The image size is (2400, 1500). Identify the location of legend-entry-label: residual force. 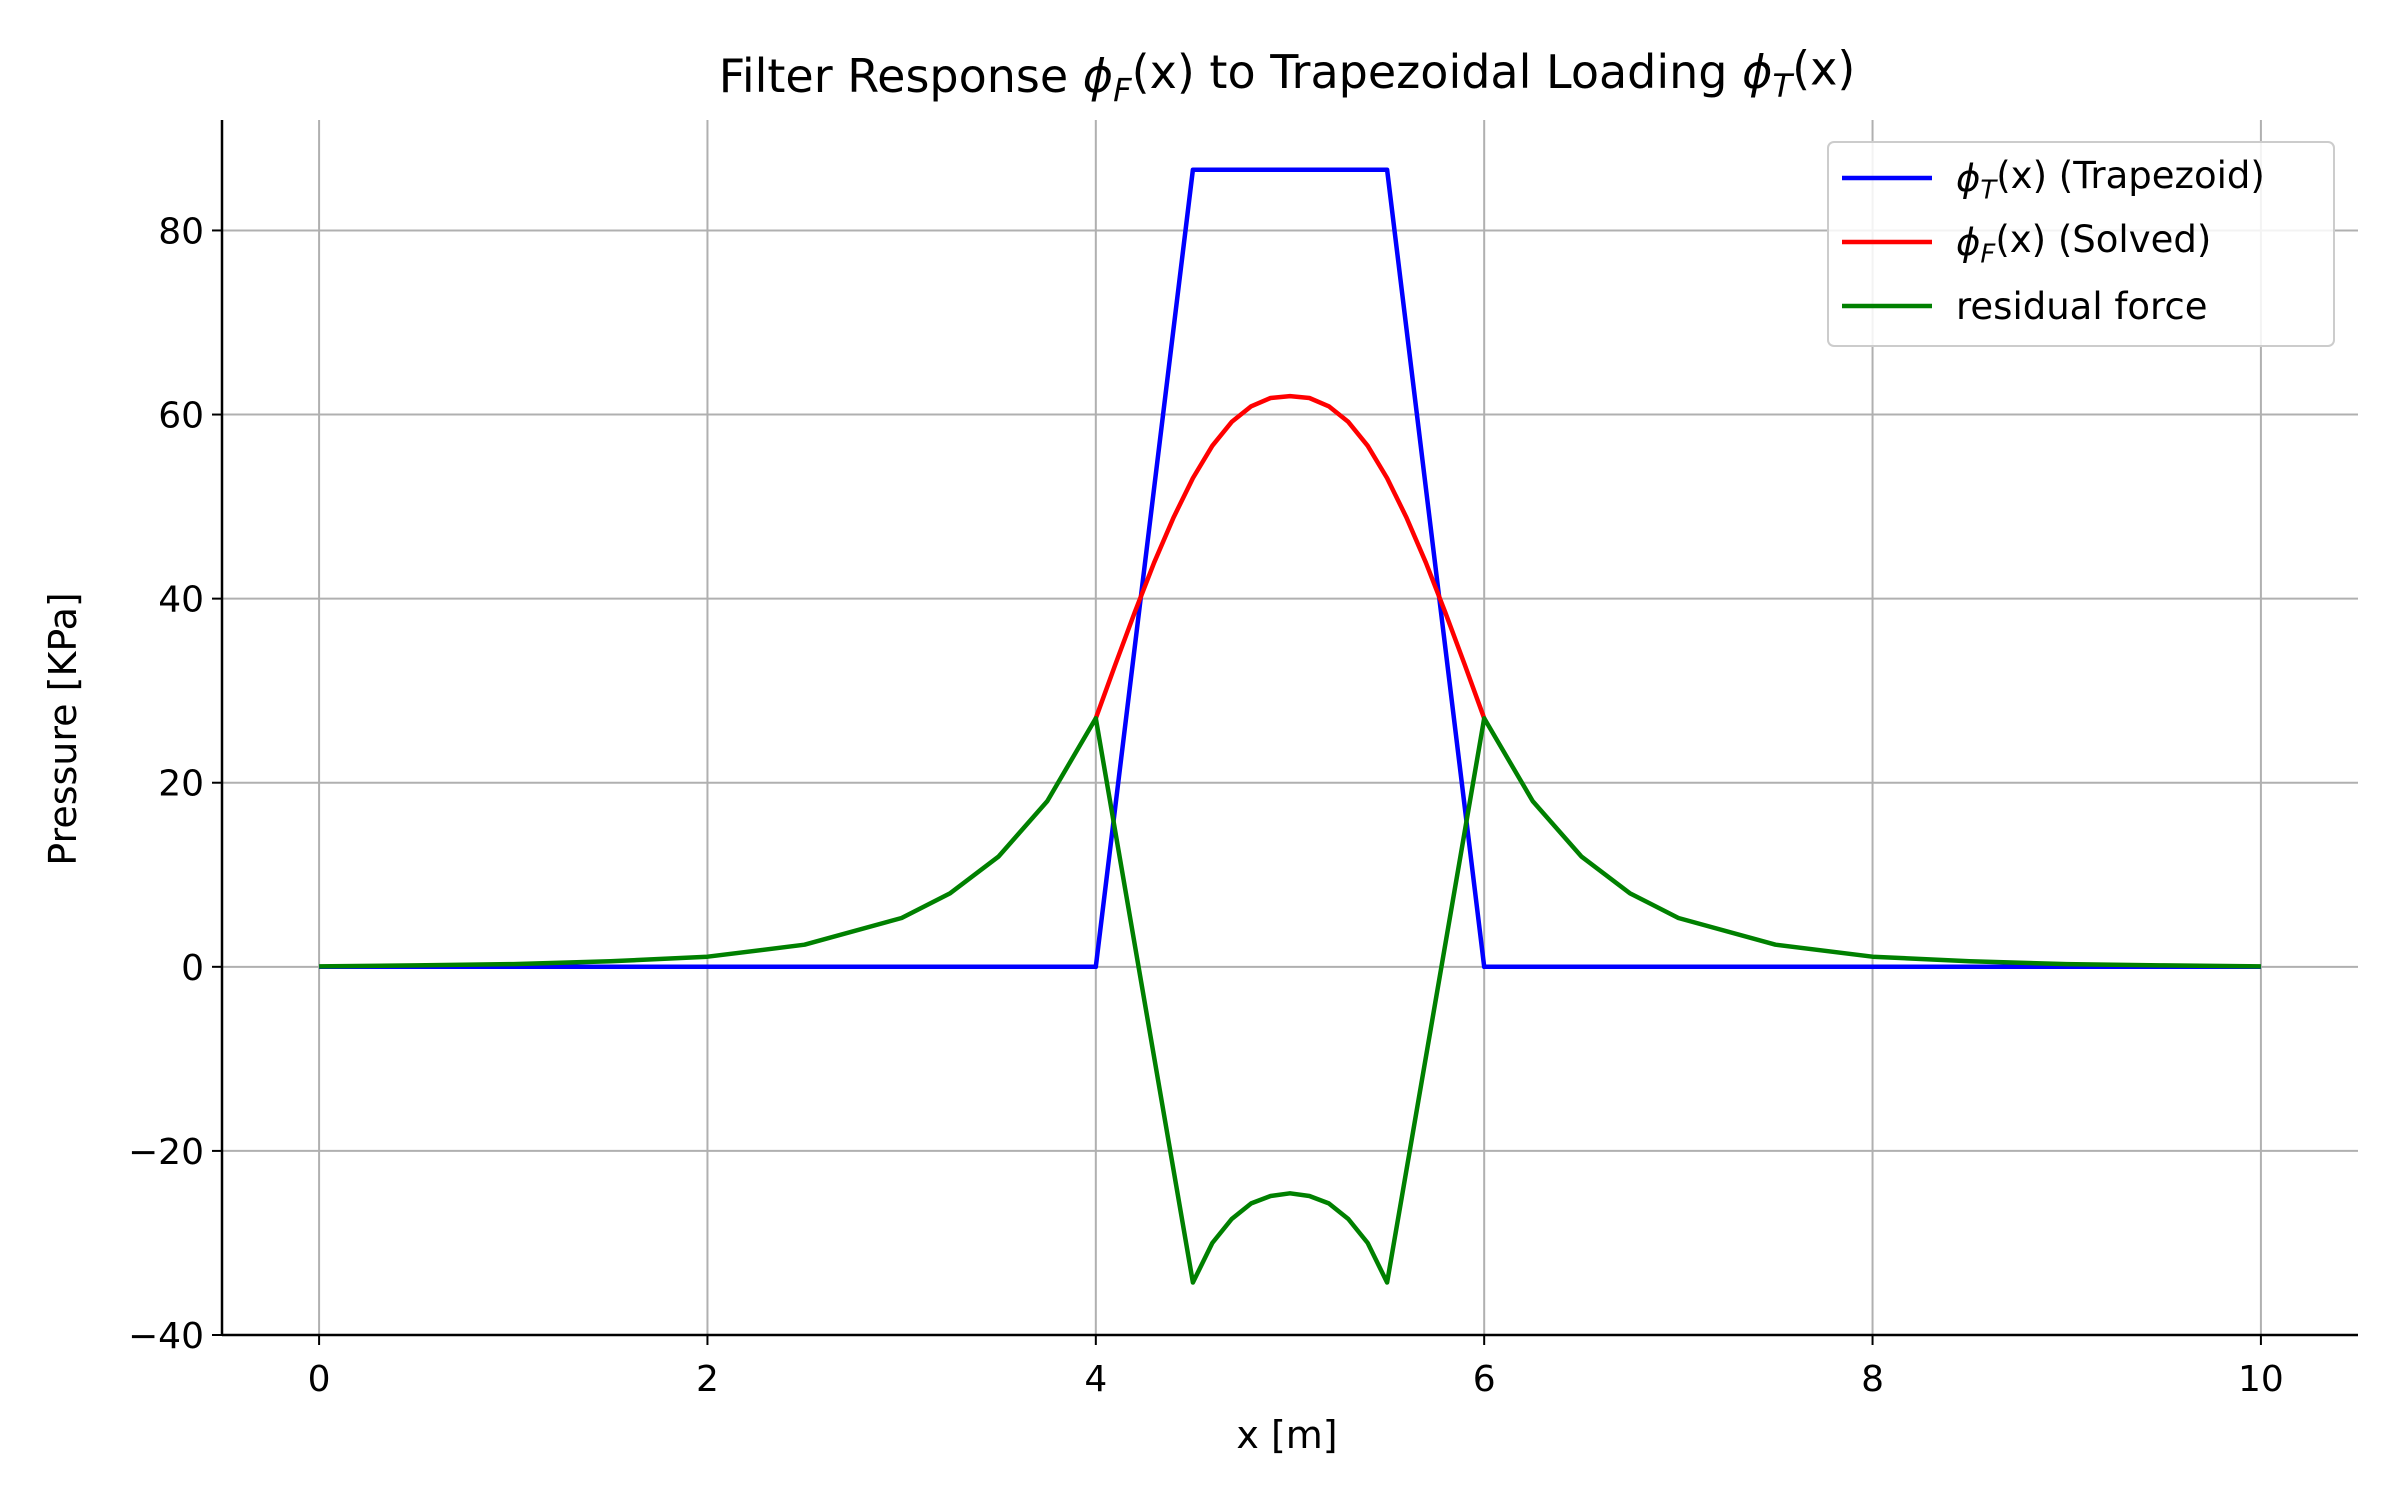
(2082, 306).